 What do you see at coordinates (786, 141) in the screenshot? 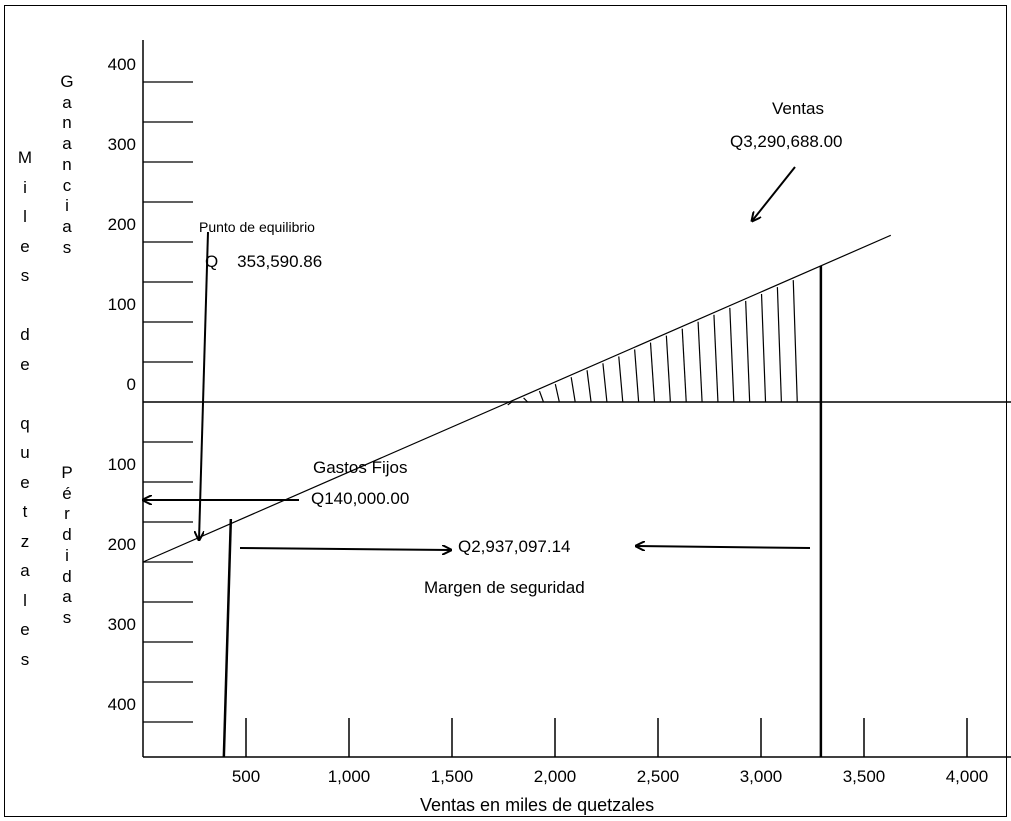
I see `ventas-value: Q3,290,688.00` at bounding box center [786, 141].